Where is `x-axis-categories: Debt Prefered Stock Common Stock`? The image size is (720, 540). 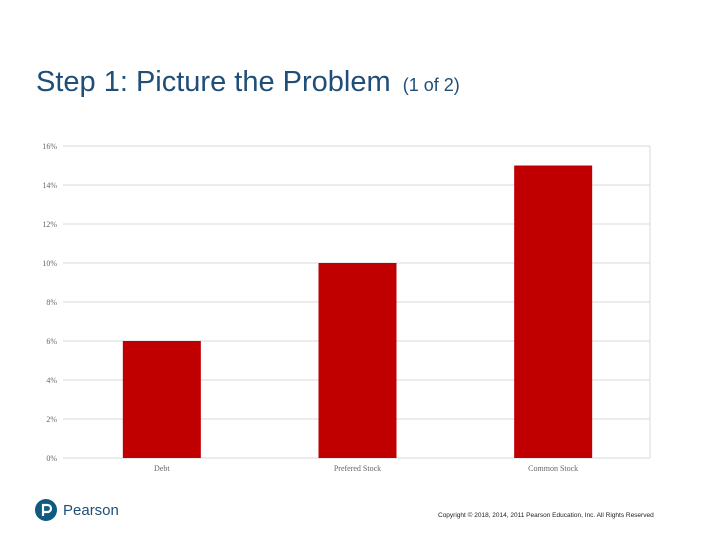
x-axis-categories: Debt Prefered Stock Common Stock is located at coordinates (366, 468).